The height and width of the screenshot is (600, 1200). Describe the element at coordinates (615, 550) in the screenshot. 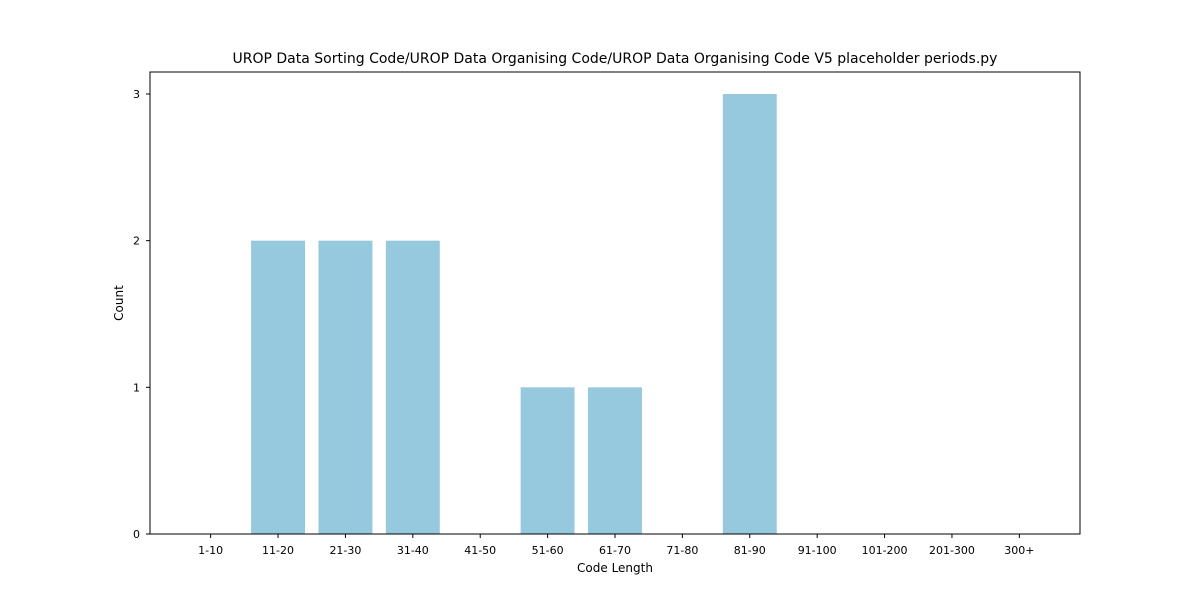

I see `x-tick-label: 61-70` at that location.